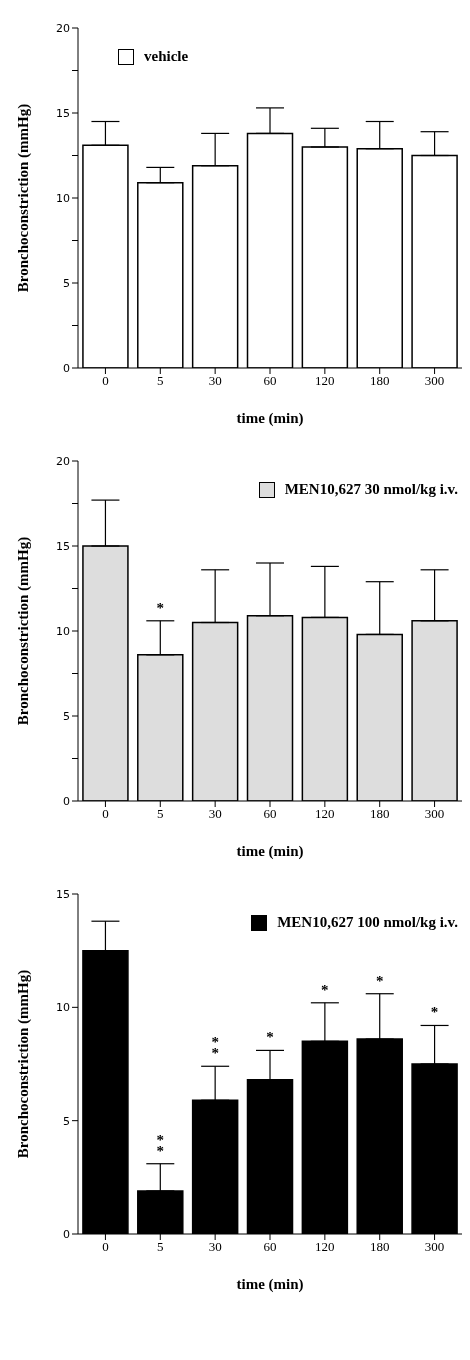 The width and height of the screenshot is (470, 1360). Describe the element at coordinates (367, 922) in the screenshot. I see `legend-label: MEN10,627 100 nmol/kg i.v.` at that location.